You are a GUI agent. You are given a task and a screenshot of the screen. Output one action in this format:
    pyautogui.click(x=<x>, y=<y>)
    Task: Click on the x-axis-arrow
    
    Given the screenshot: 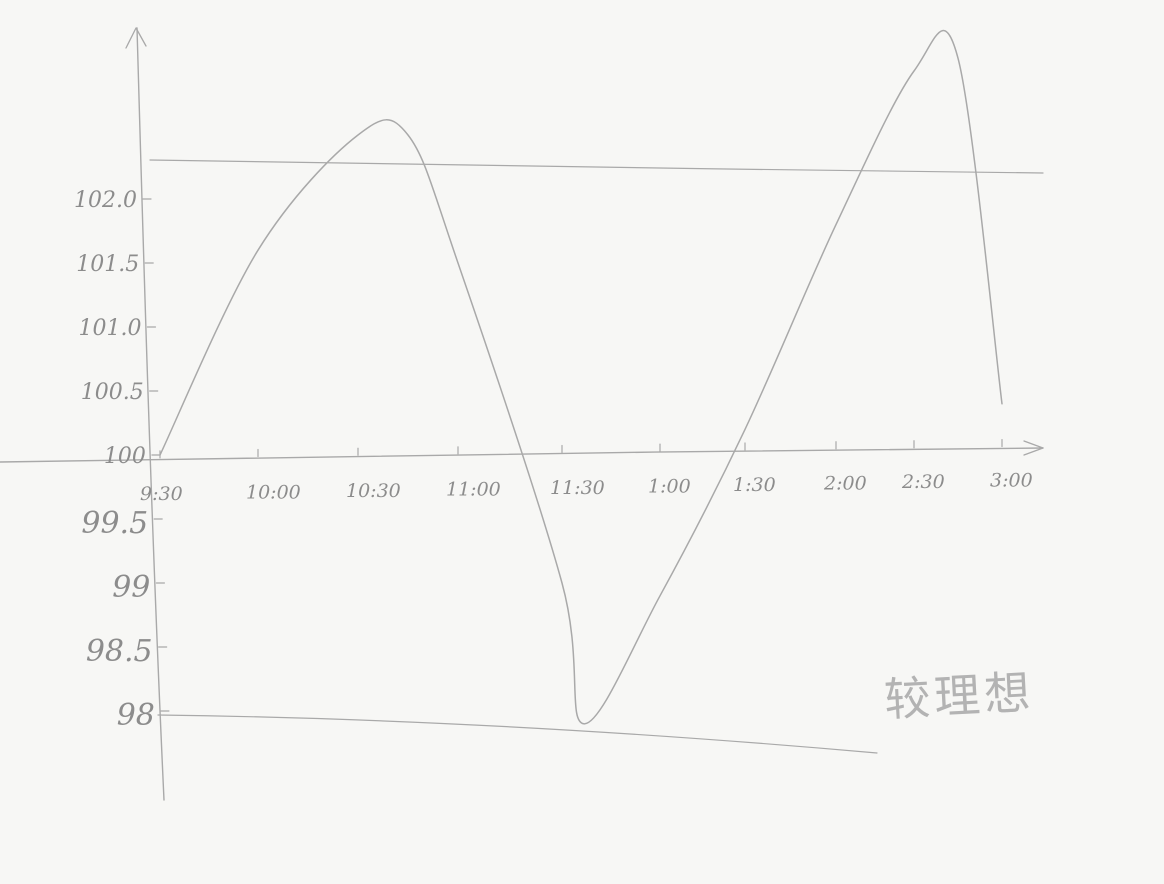 What is the action you would take?
    pyautogui.click(x=1033, y=448)
    